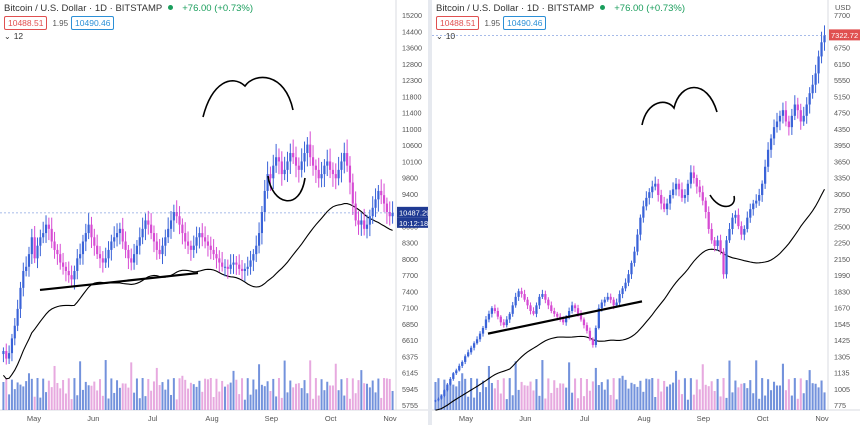  I want to click on right-x-tick-label: Jun, so click(525, 418).